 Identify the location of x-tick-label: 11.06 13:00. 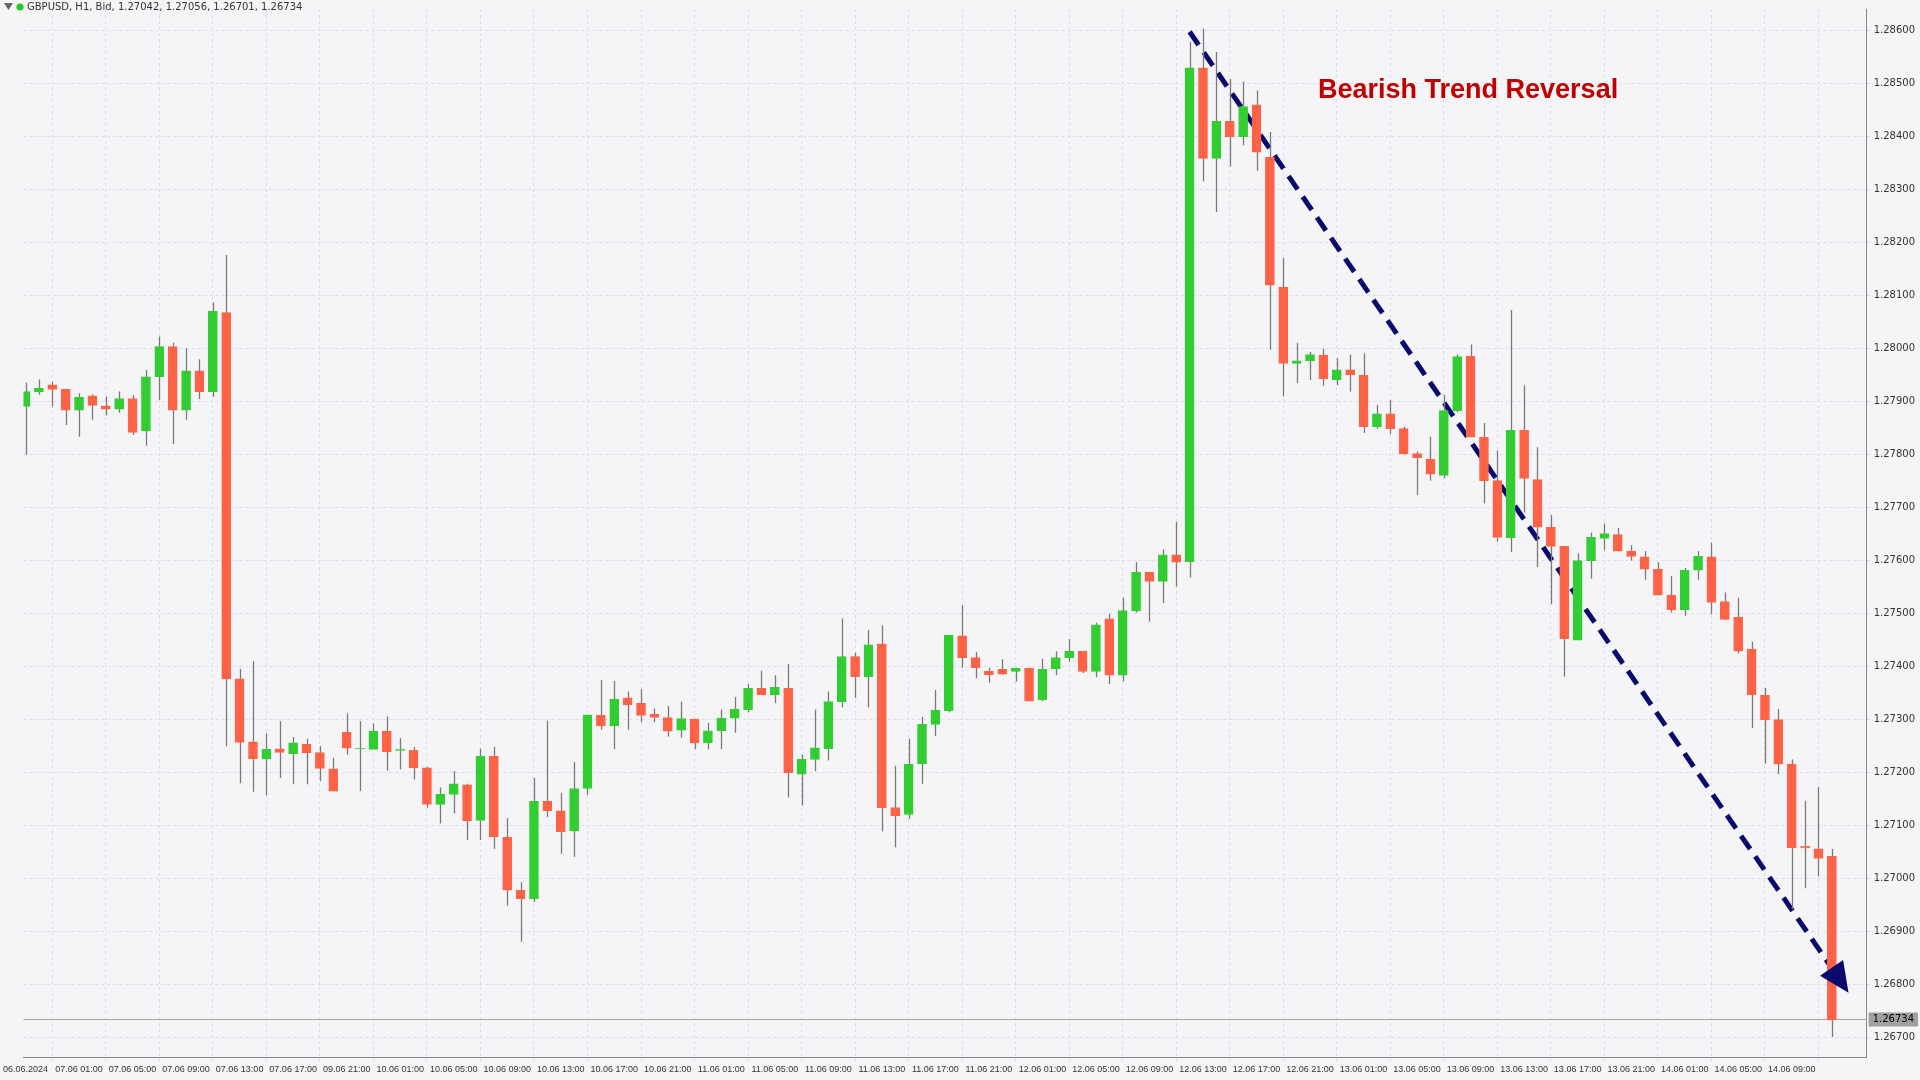
(882, 1069).